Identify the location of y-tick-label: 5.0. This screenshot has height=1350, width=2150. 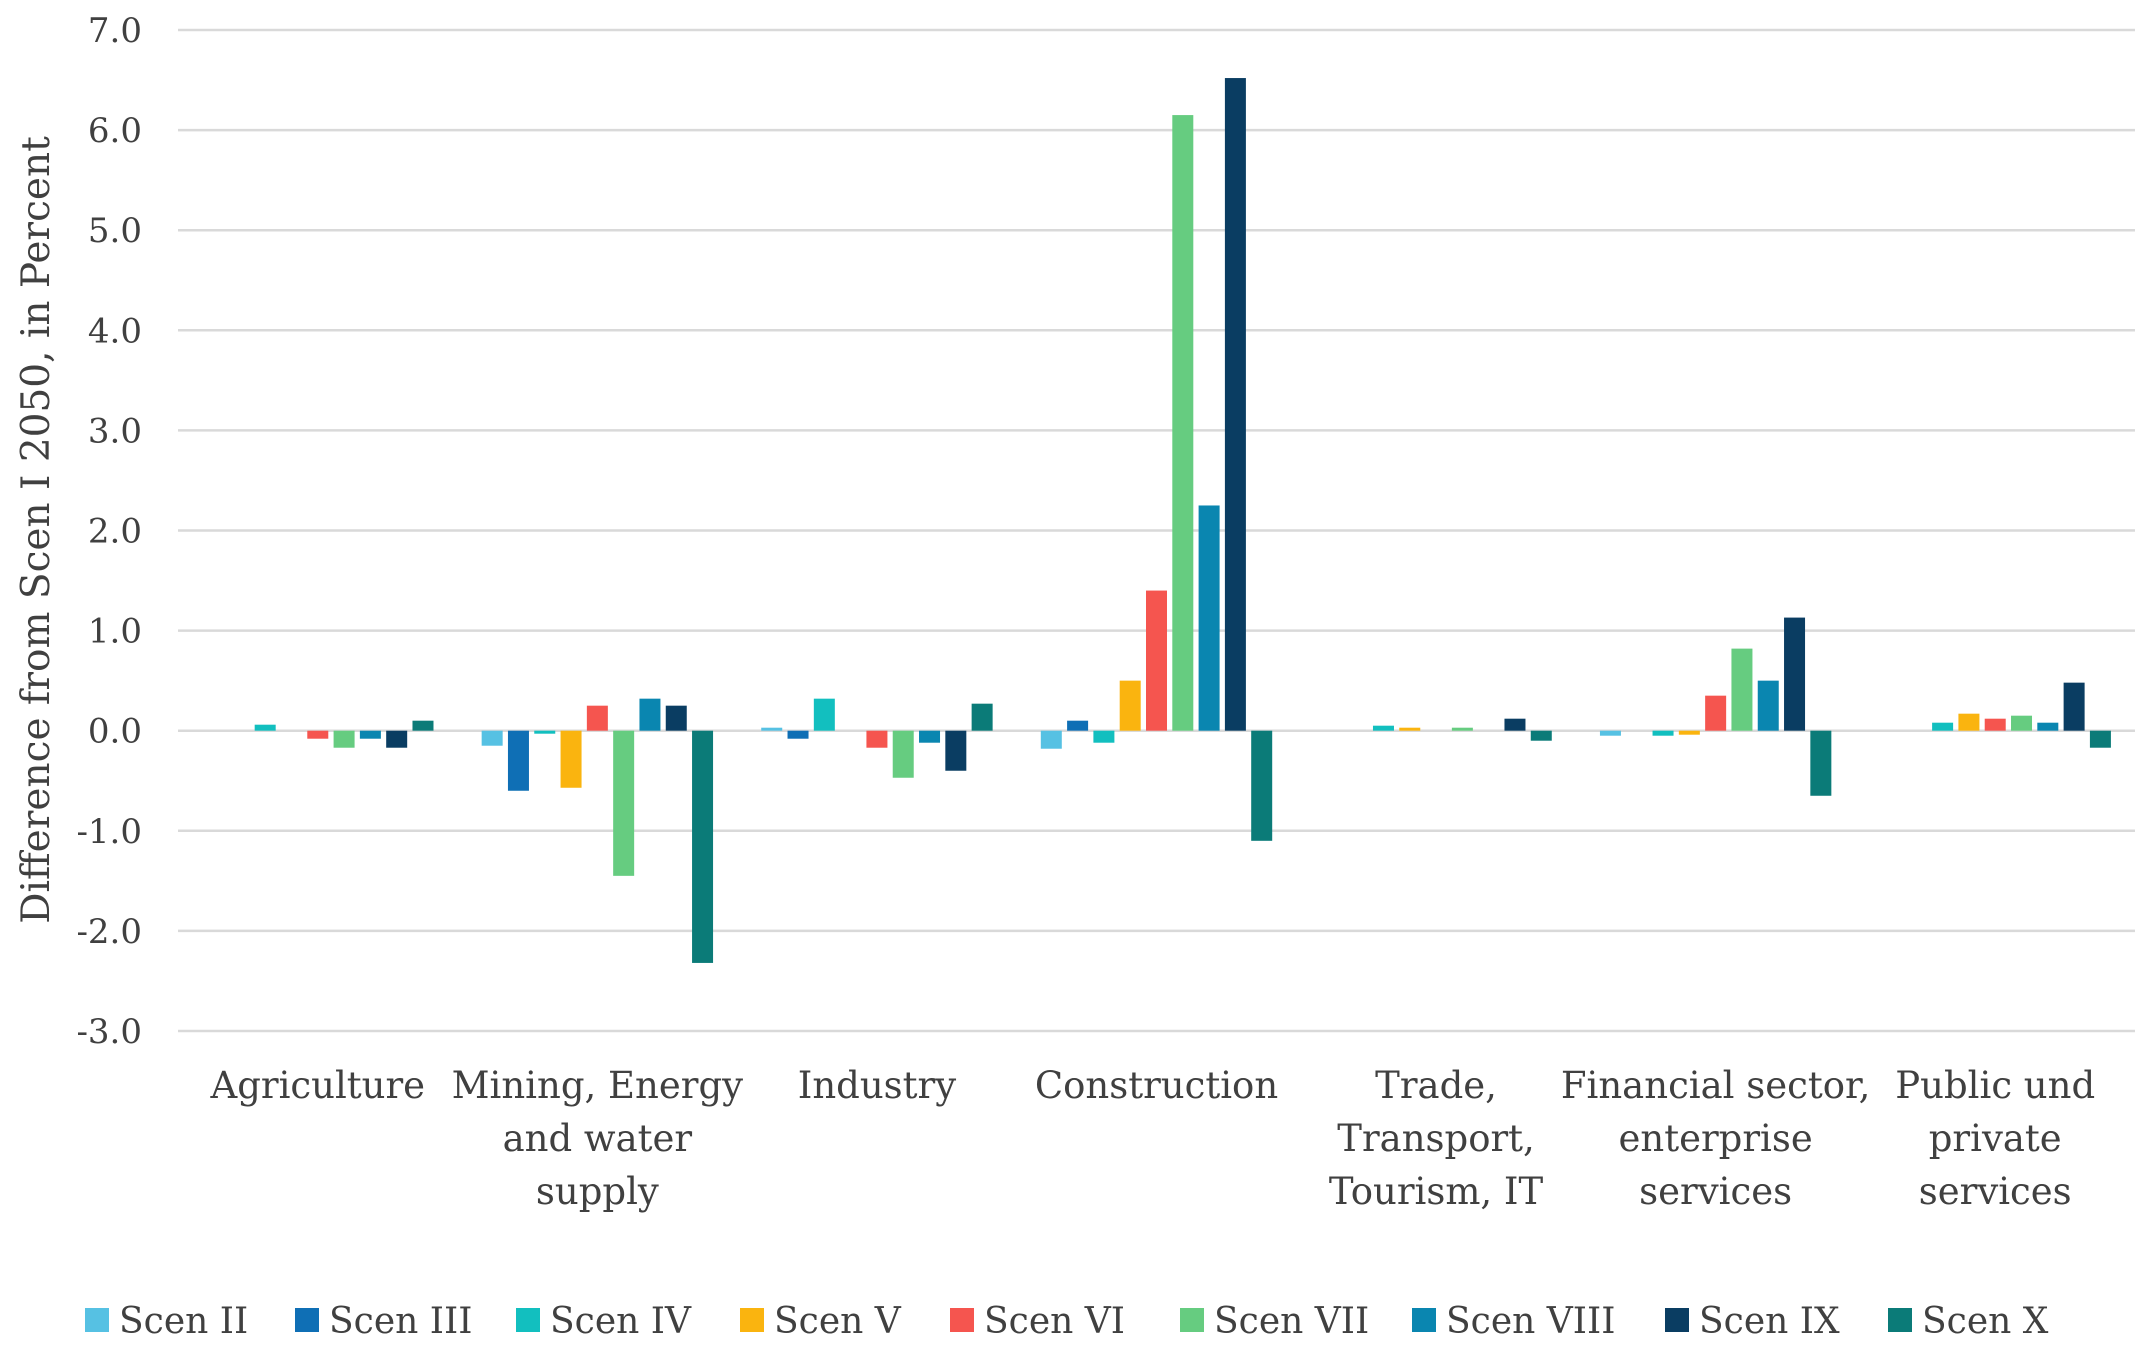
(115, 231).